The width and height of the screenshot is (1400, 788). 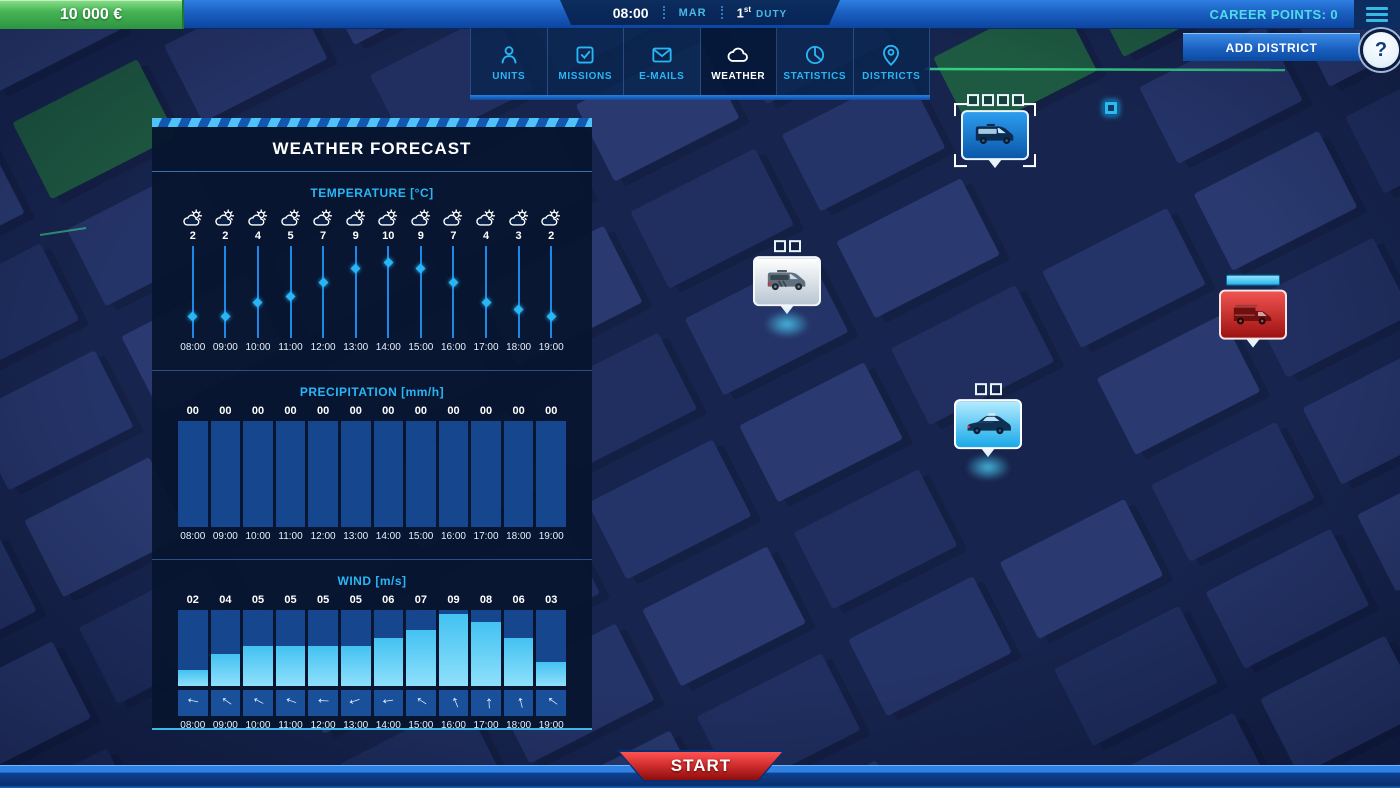 What do you see at coordinates (891, 76) in the screenshot?
I see `tab-label: DISTRICTS` at bounding box center [891, 76].